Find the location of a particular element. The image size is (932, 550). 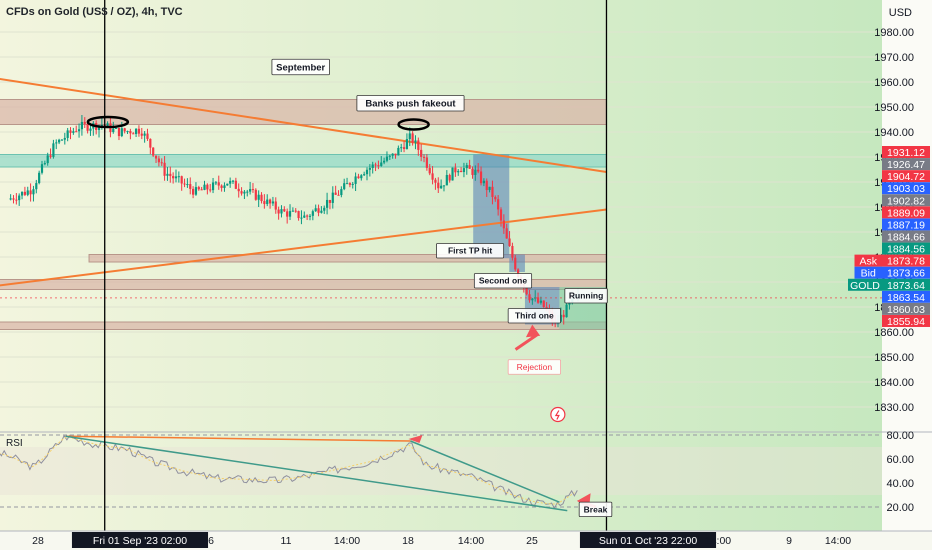

price-label: 1860.03 is located at coordinates (906, 310).